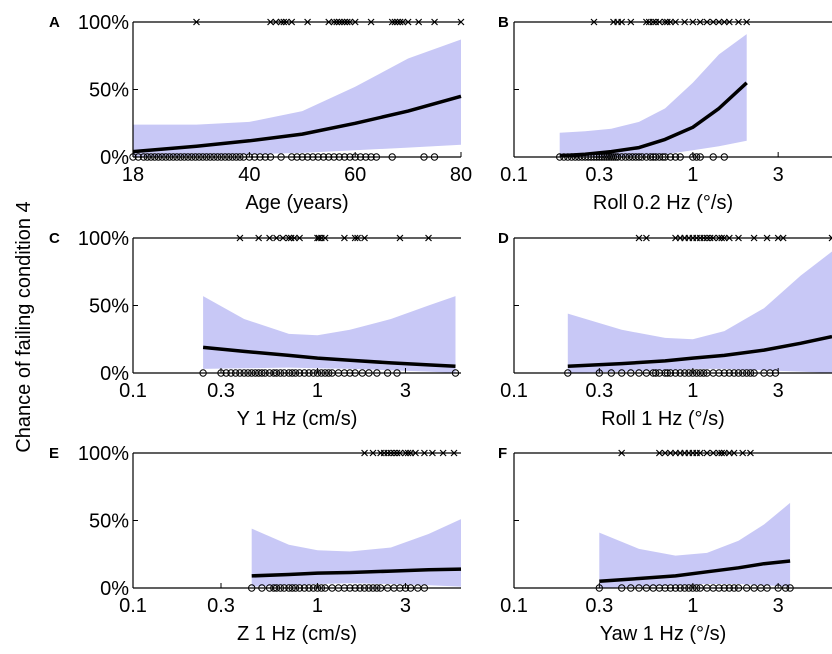 The width and height of the screenshot is (832, 654). What do you see at coordinates (297, 419) in the screenshot?
I see `x-axis-label: Y 1 Hz (cm/s)` at bounding box center [297, 419].